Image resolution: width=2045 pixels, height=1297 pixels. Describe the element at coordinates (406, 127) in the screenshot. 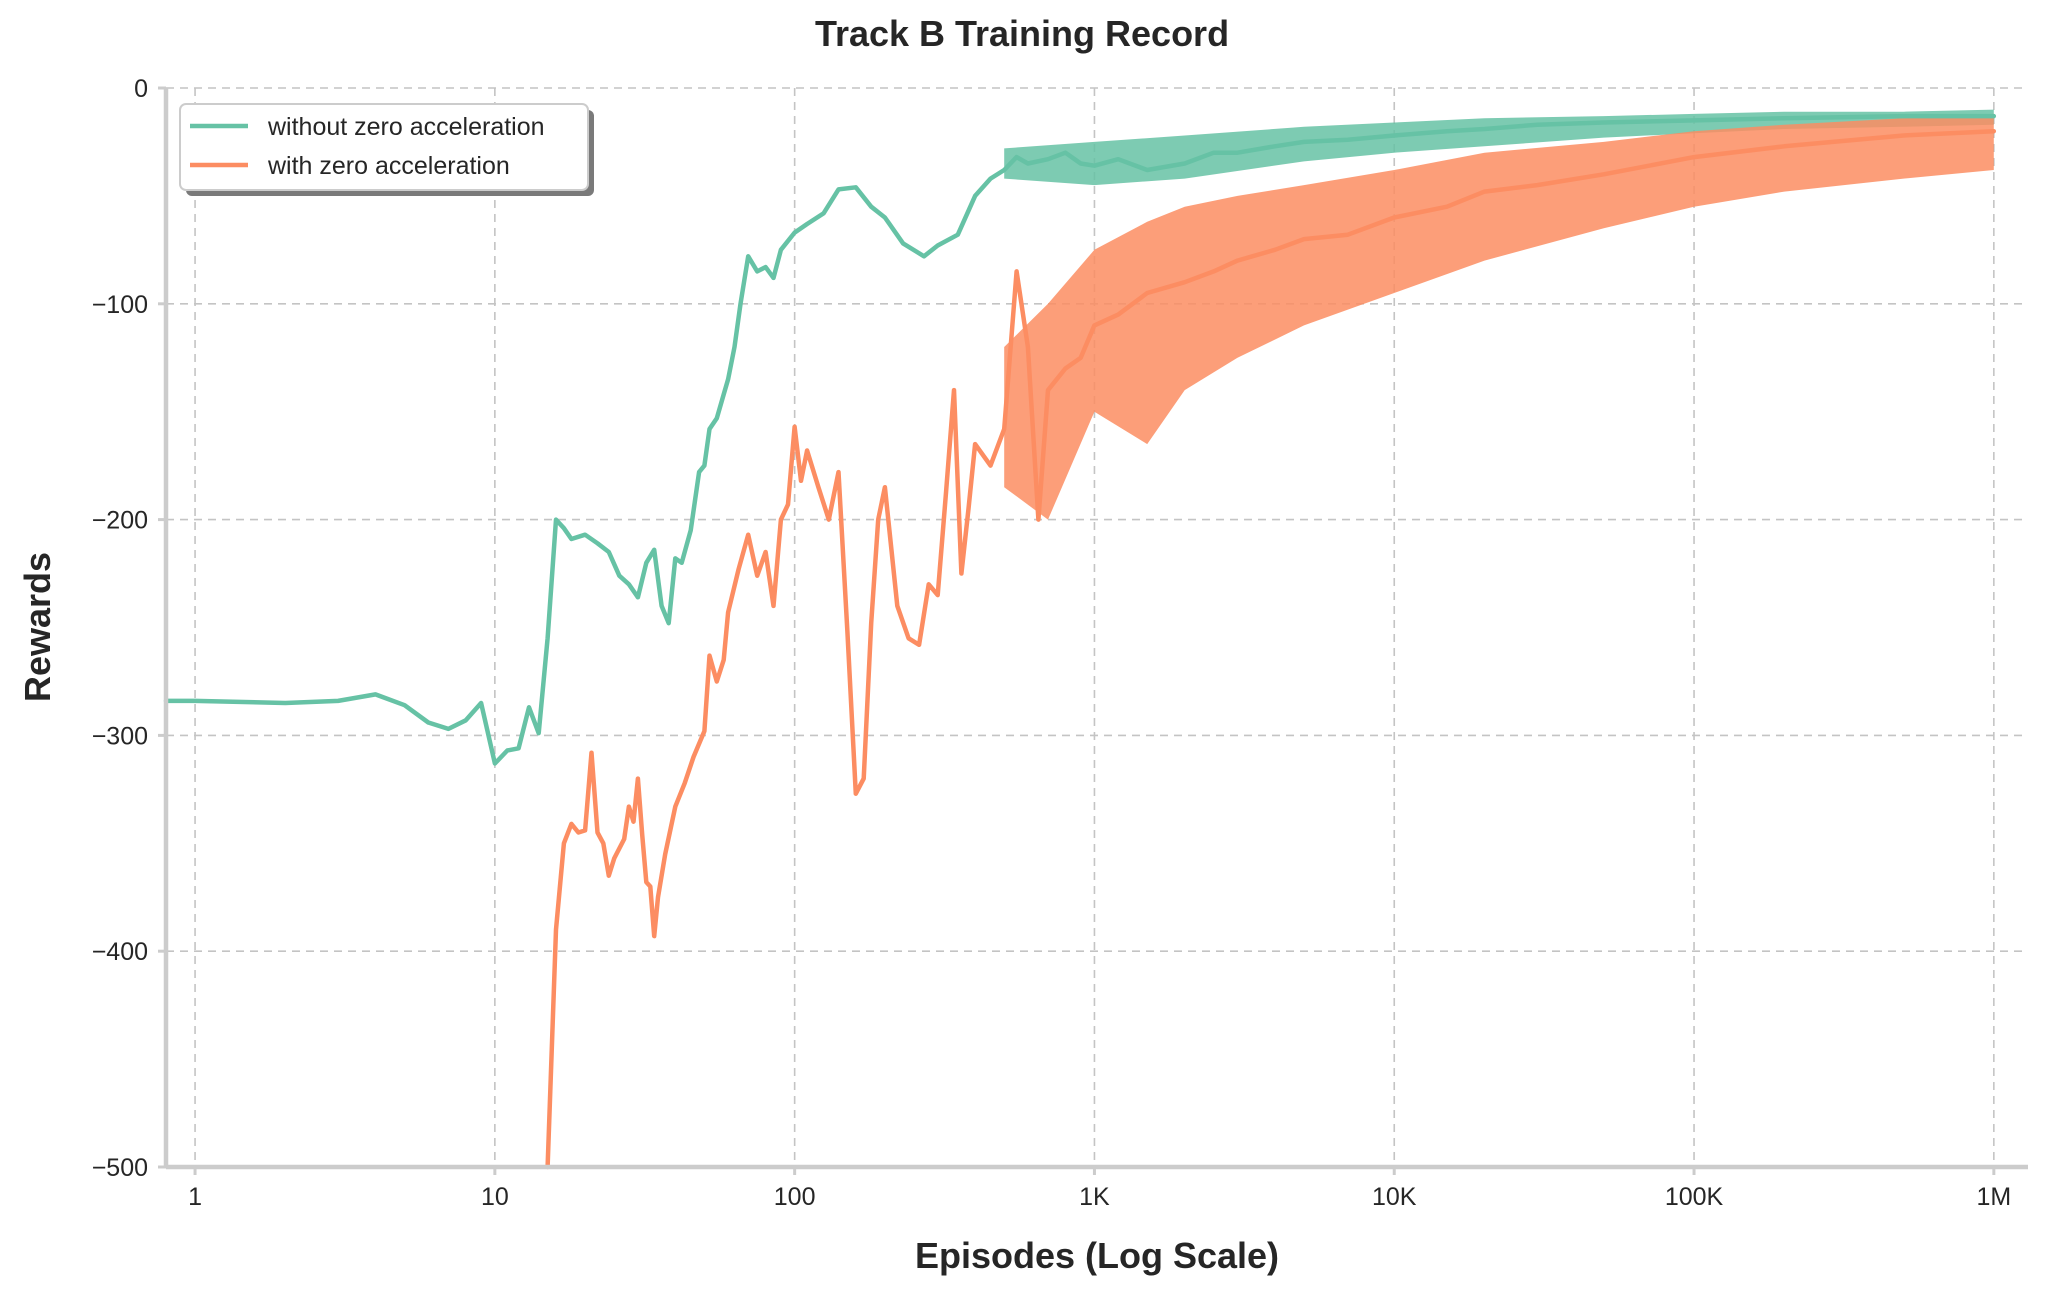

I see `legend-label-without-zero-acceleration: without zero acceleration` at that location.